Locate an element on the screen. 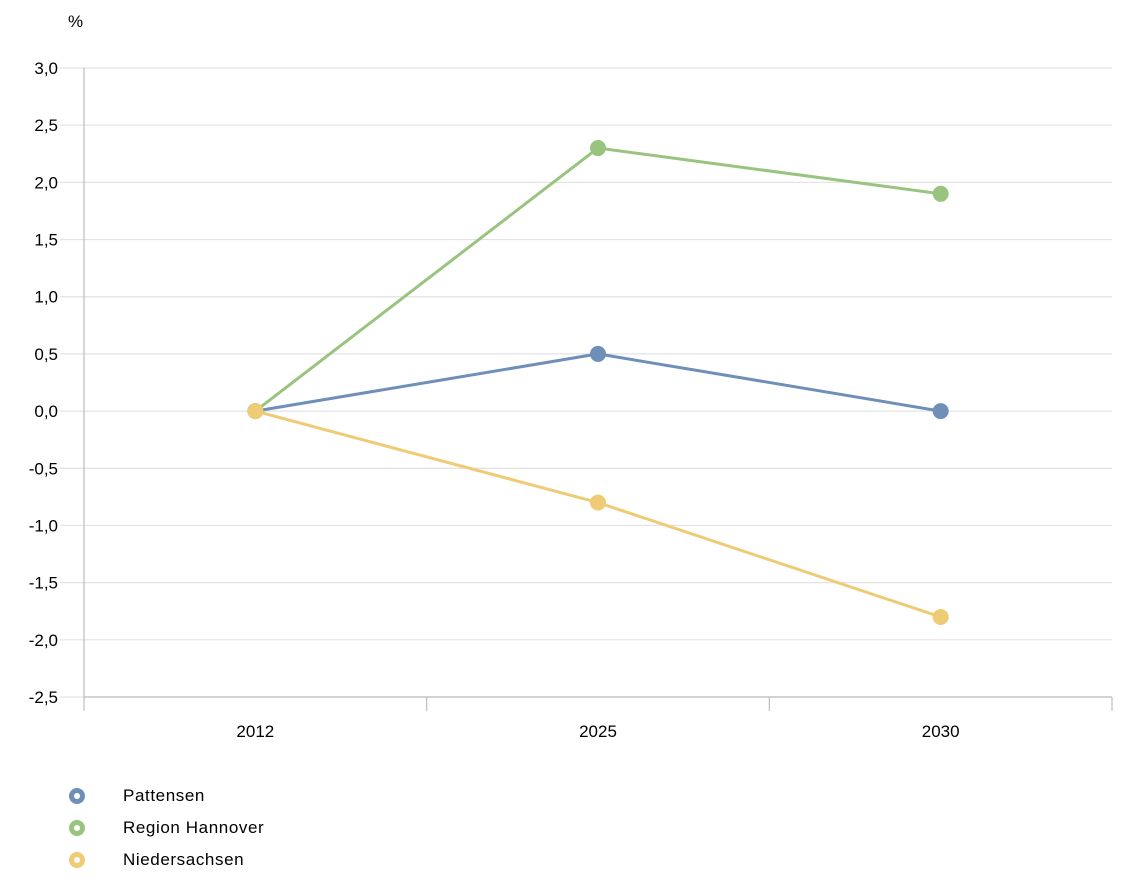 Image resolution: width=1124 pixels, height=895 pixels. legend-label: Pattensen is located at coordinates (164, 795).